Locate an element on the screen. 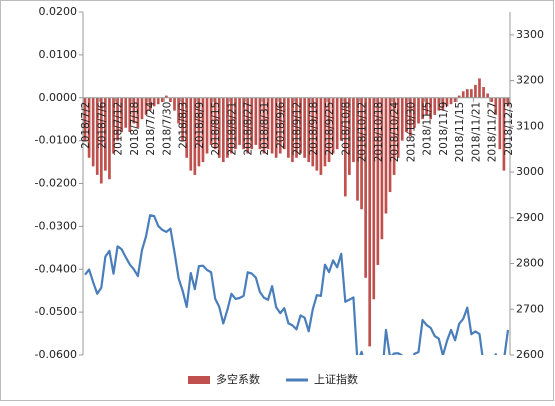  x-tick-label: 2018/12/3 is located at coordinates (509, 129).